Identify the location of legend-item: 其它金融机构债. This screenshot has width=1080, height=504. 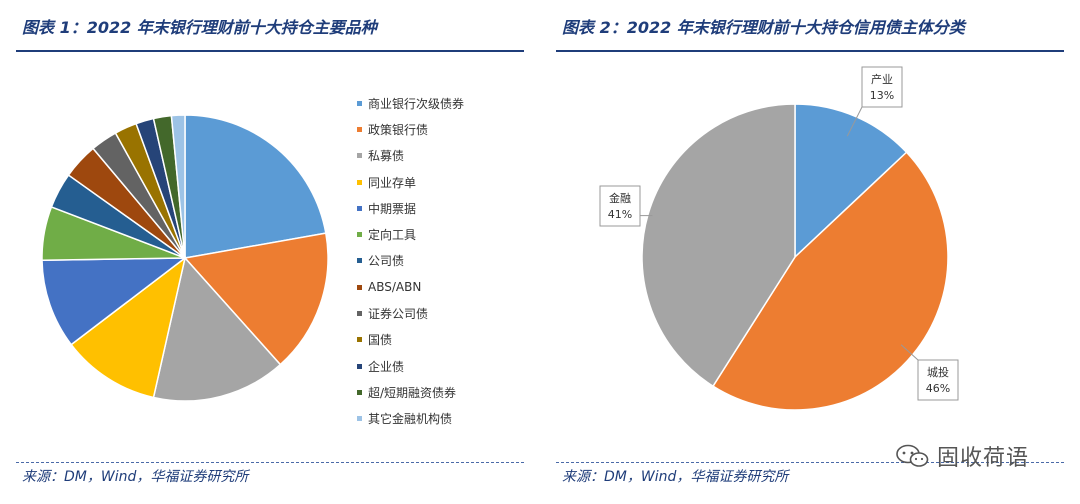
(410, 419).